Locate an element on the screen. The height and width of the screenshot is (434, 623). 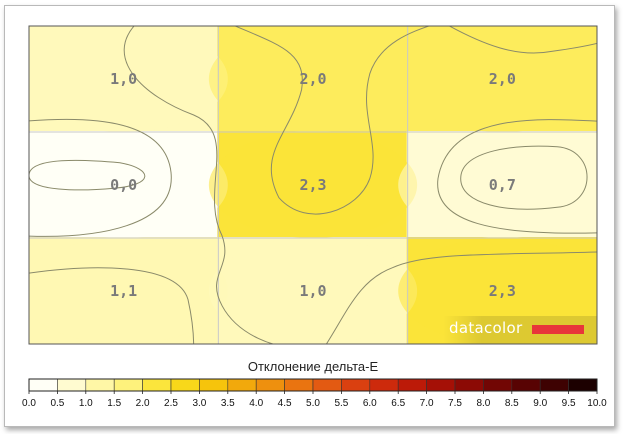
colorbar-tick-label: 2.0 is located at coordinates (143, 403).